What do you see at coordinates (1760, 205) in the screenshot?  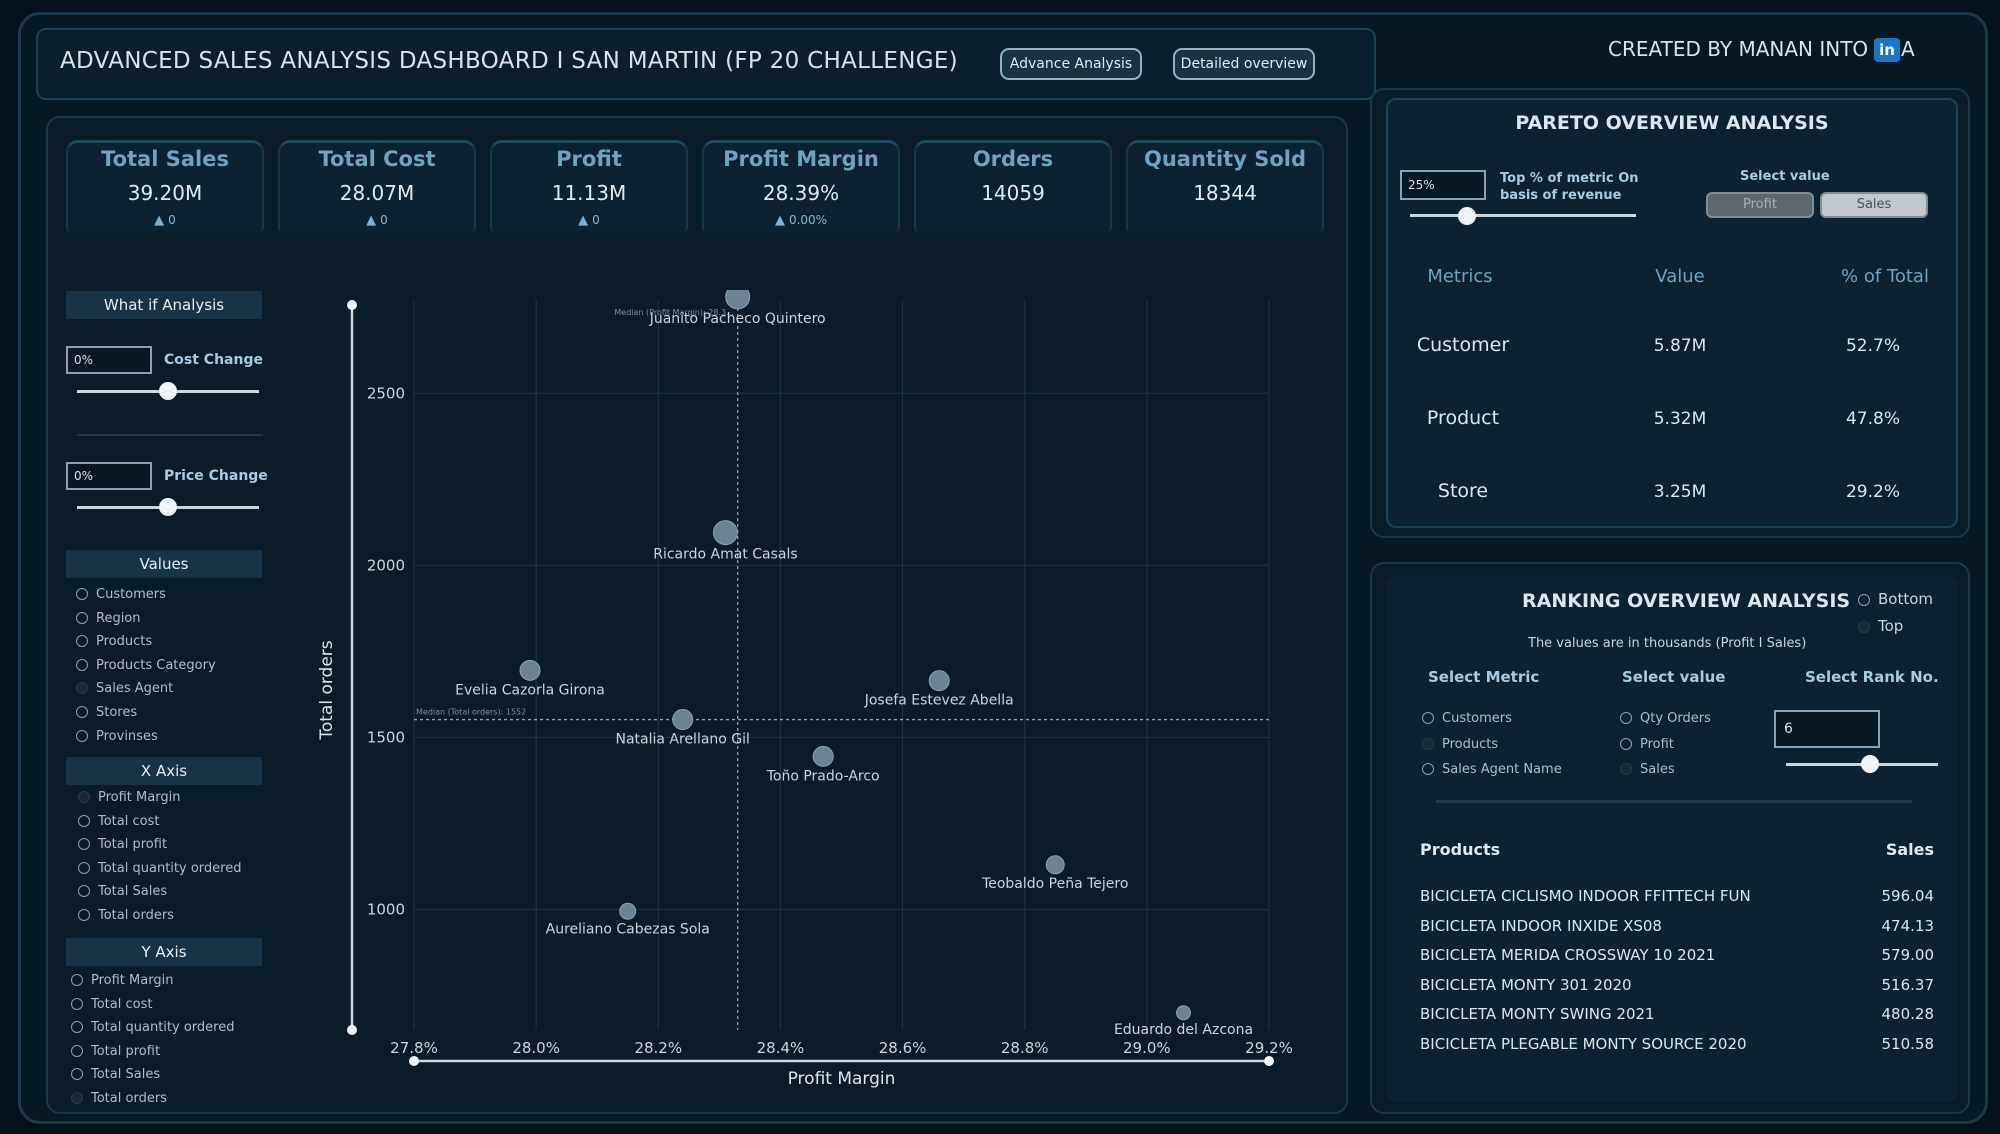 I see `profit-toggle-button: Profit` at bounding box center [1760, 205].